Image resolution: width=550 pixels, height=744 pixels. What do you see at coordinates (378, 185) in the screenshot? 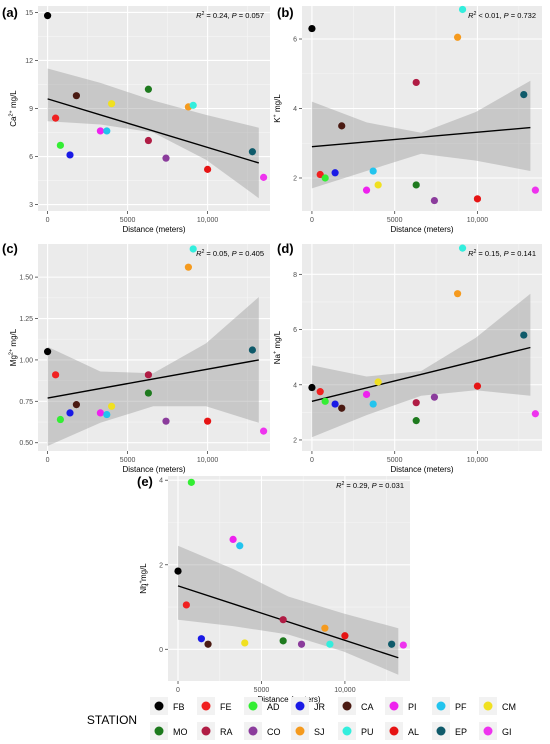
I see `data-point-cm` at bounding box center [378, 185].